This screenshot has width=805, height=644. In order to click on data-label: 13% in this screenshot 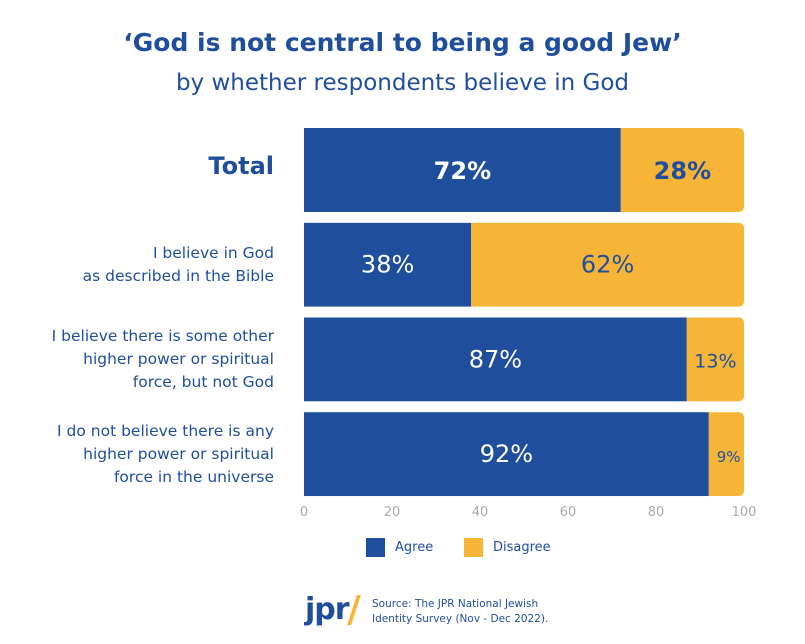, I will do `click(715, 361)`.